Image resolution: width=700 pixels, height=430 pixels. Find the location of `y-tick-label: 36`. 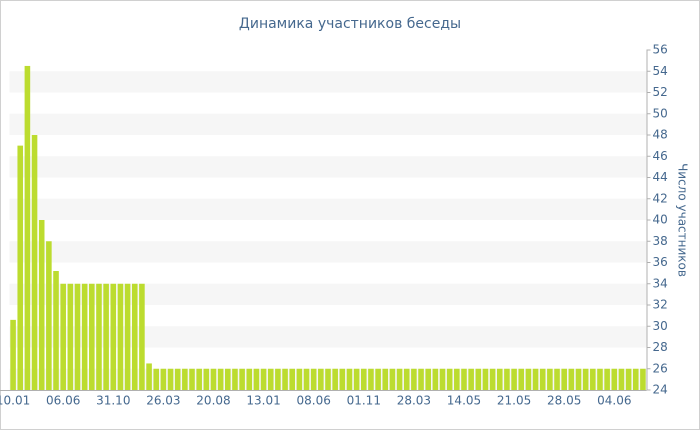

y-tick-label: 36 is located at coordinates (660, 262).